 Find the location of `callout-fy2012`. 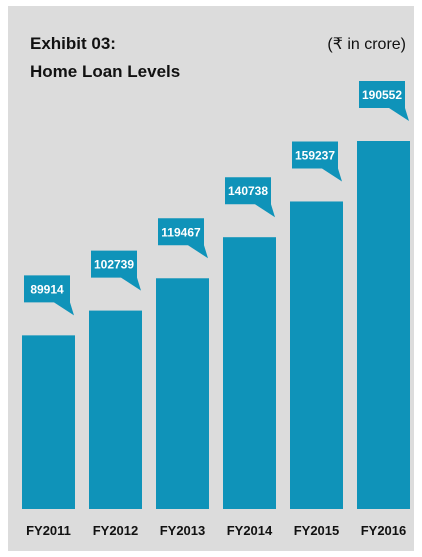

callout-fy2012 is located at coordinates (116, 270).